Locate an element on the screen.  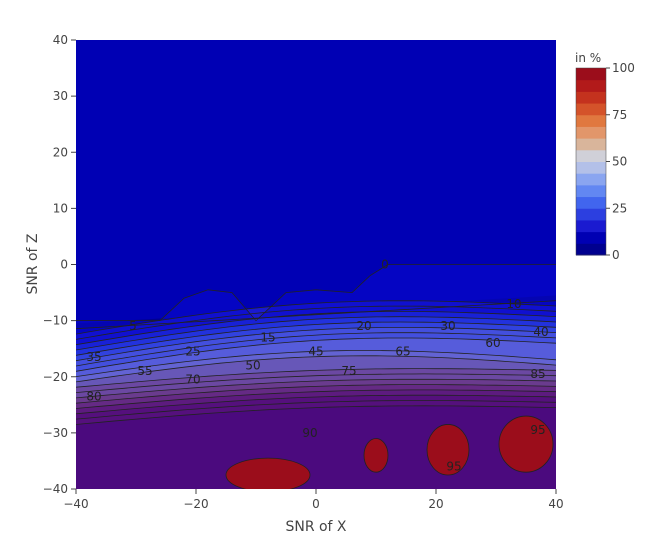
colorbar-tick-label-1: 25 is located at coordinates (619, 208).